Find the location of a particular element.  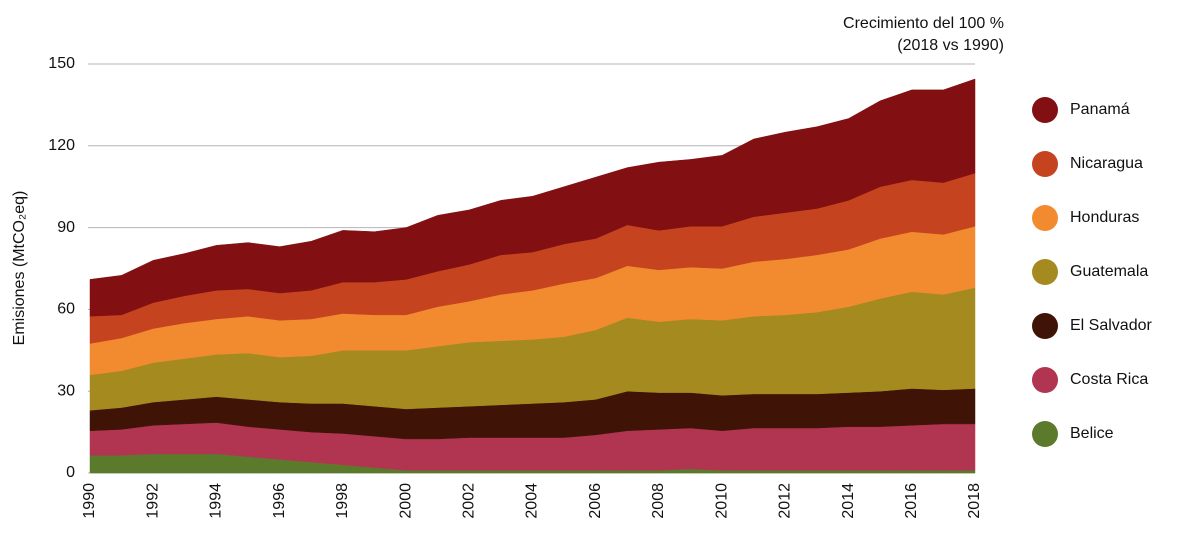

y-tick-label: 120 is located at coordinates (61, 145).